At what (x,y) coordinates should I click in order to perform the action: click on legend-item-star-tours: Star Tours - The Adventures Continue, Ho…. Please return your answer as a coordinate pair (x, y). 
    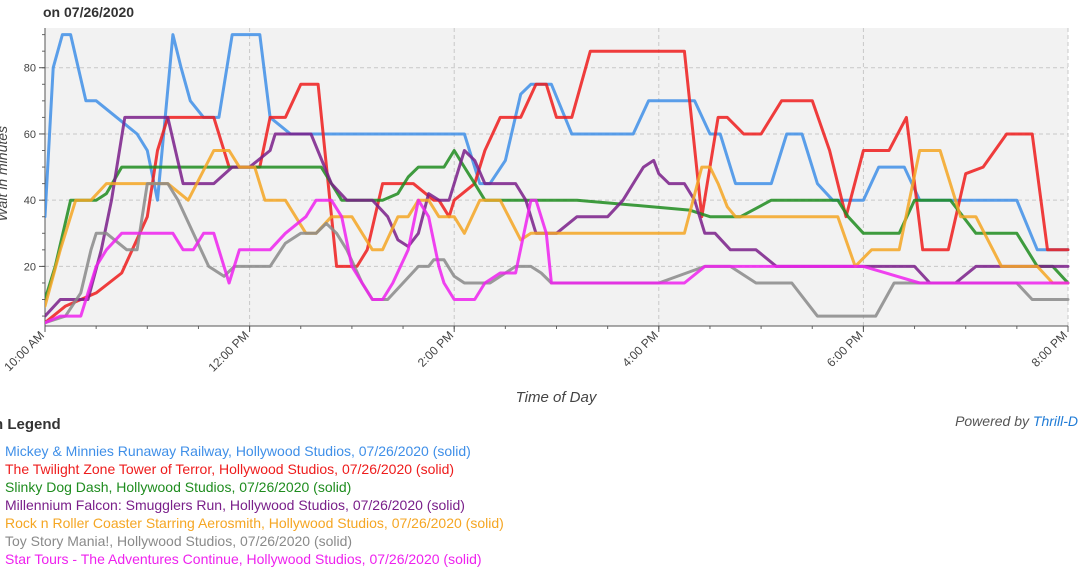
    Looking at the image, I should click on (243, 559).